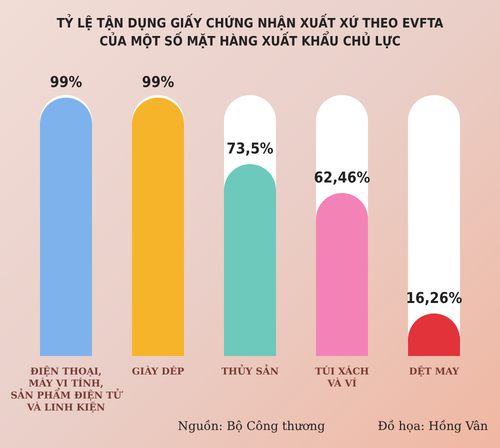 The image size is (500, 448). Describe the element at coordinates (67, 390) in the screenshot. I see `x-tick-label: ĐIỆN THOẠI, MÁY VI TÍNH, SẢN PHẨM ĐIỆN TỬ VÀ LINH KIỆN` at that location.